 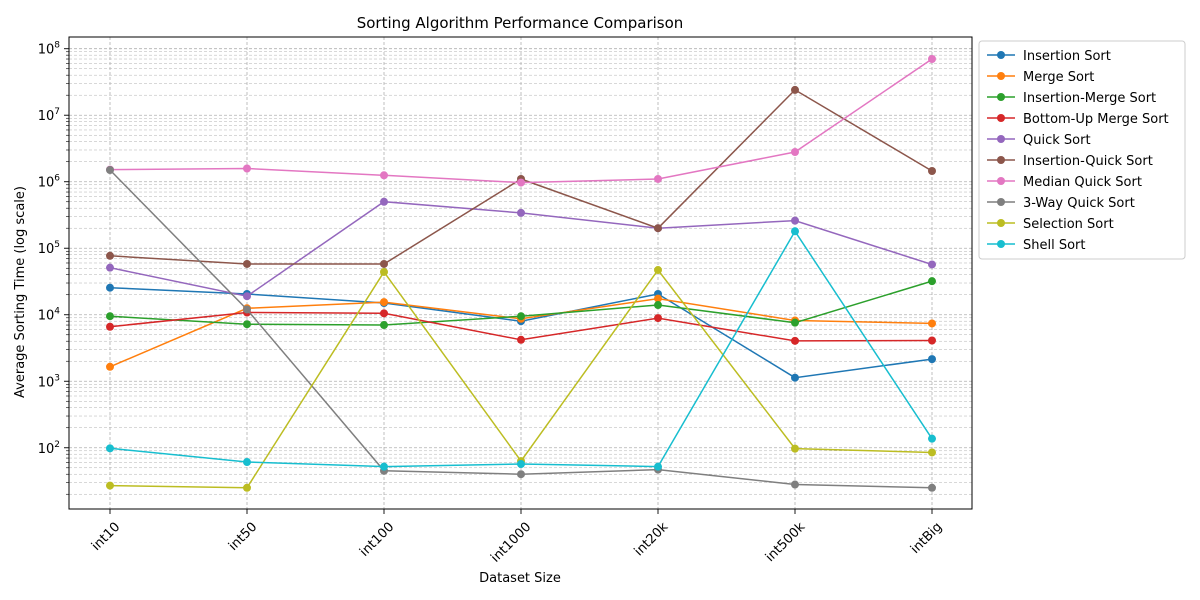 I want to click on legend-item-3-way-quick-sort: 3-Way Quick Sort, so click(x=1061, y=203).